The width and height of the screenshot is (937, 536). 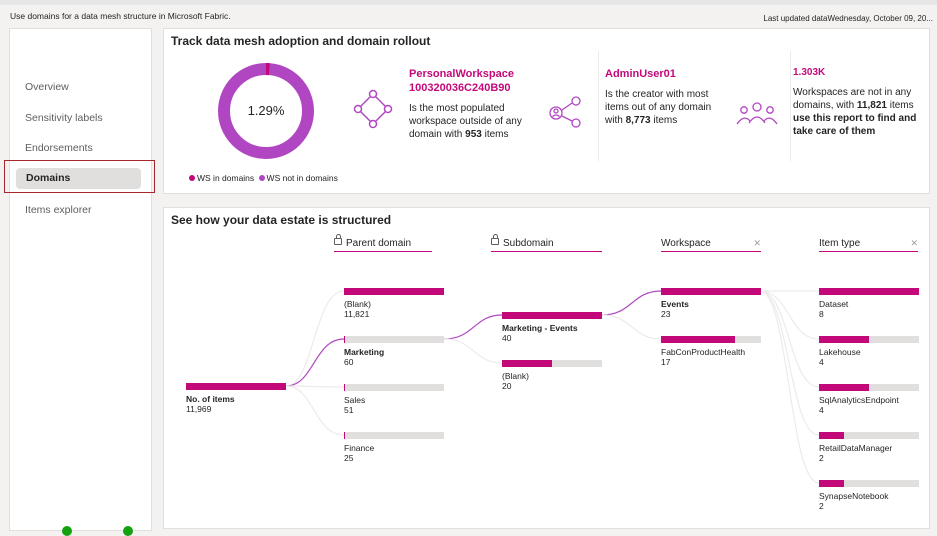 I want to click on donut-legend: WS in domains WS not in domains, so click(x=263, y=178).